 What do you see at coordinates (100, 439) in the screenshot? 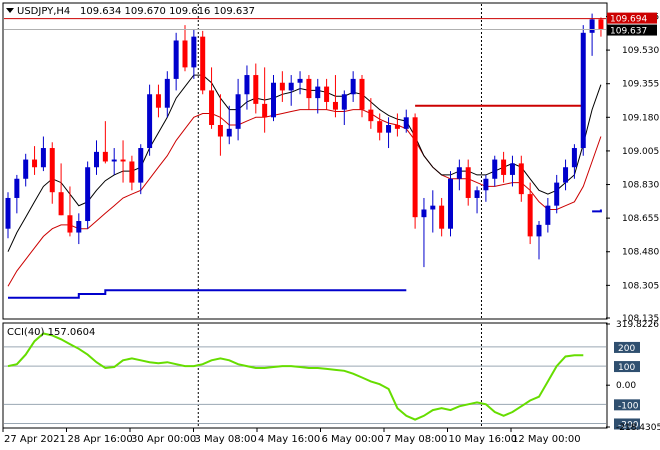
I see `time-axis-label-1: 28 Apr 16:00` at bounding box center [100, 439].